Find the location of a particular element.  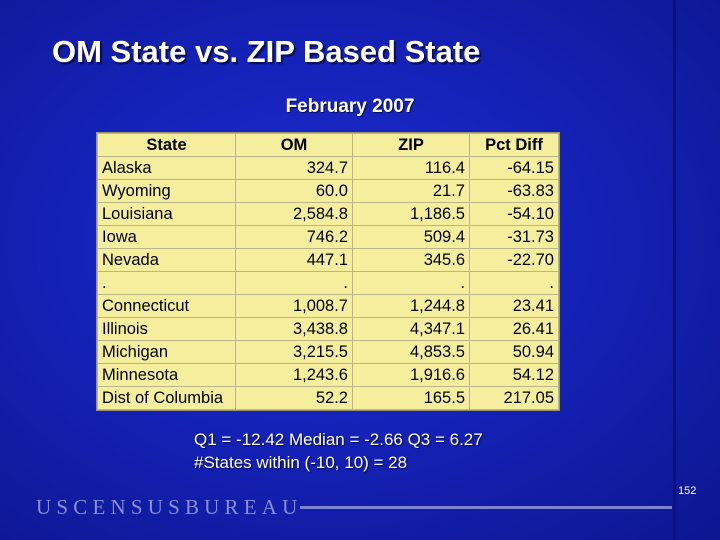

pct-diff-cell: -64.15 is located at coordinates (514, 168).